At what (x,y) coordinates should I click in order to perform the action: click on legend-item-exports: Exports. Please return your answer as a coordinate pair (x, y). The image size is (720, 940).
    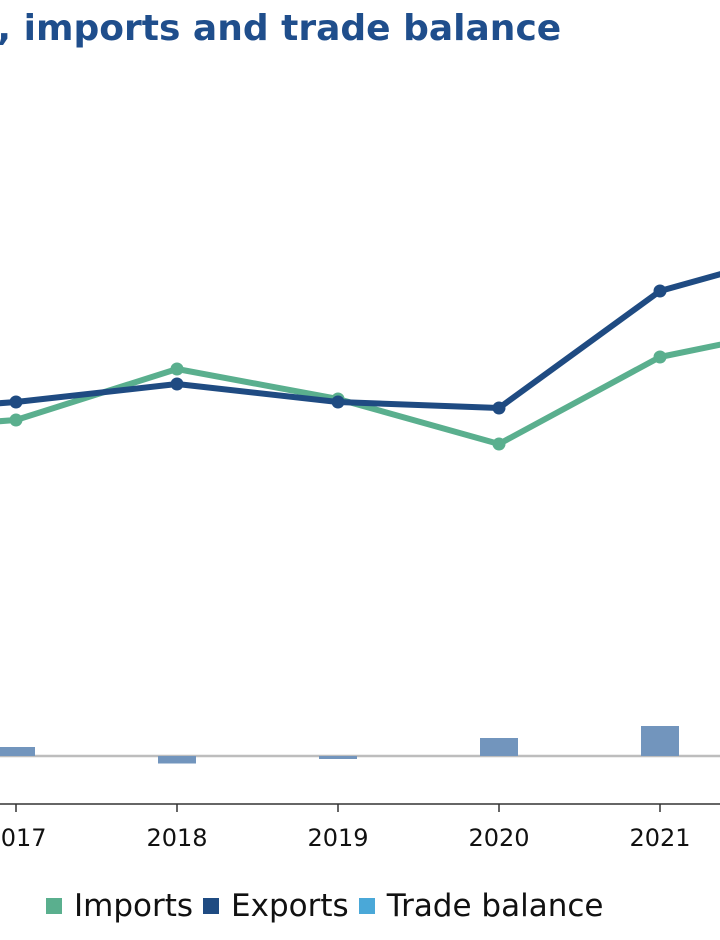
    Looking at the image, I should click on (276, 906).